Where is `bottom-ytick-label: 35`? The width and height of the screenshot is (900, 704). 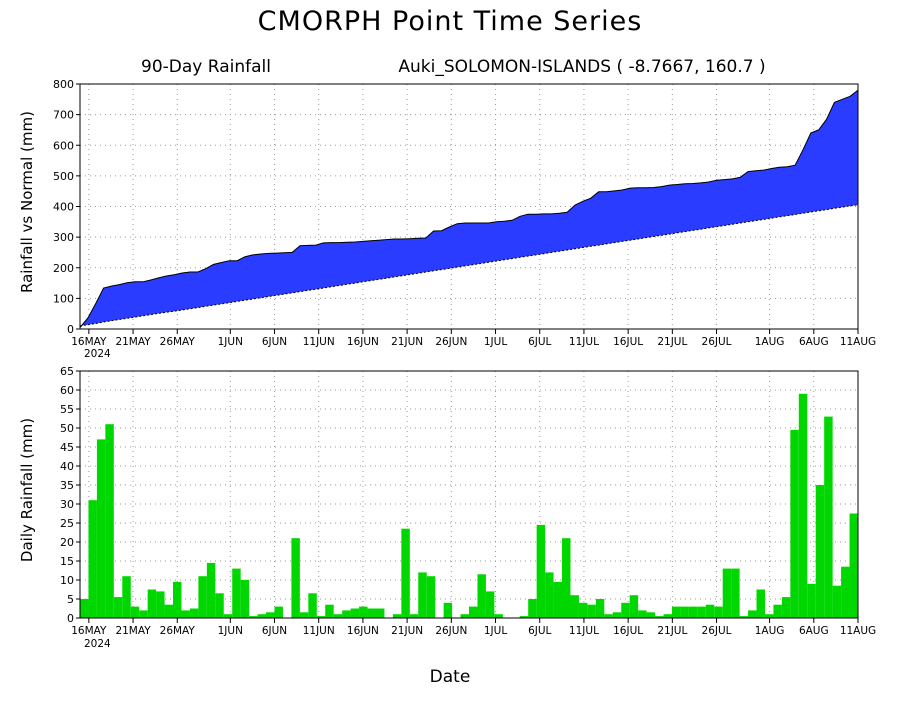 bottom-ytick-label: 35 is located at coordinates (67, 485).